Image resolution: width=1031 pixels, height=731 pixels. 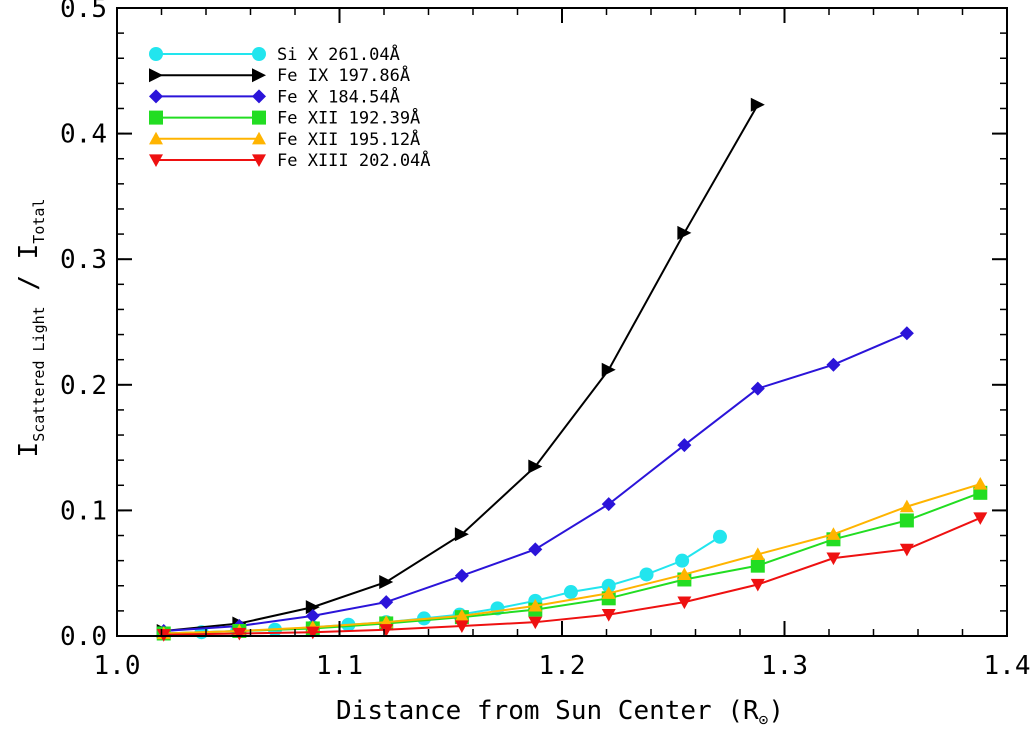 What do you see at coordinates (338, 96) in the screenshot?
I see `legend-label: Fe X 184.54Å` at bounding box center [338, 96].